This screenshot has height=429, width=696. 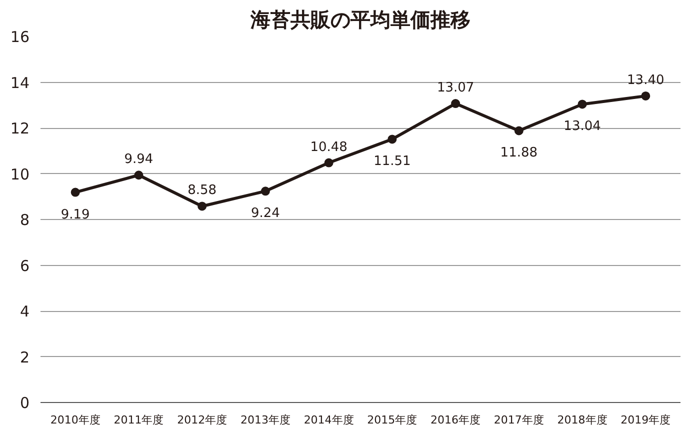 What do you see at coordinates (392, 162) in the screenshot?
I see `text: 11.51` at bounding box center [392, 162].